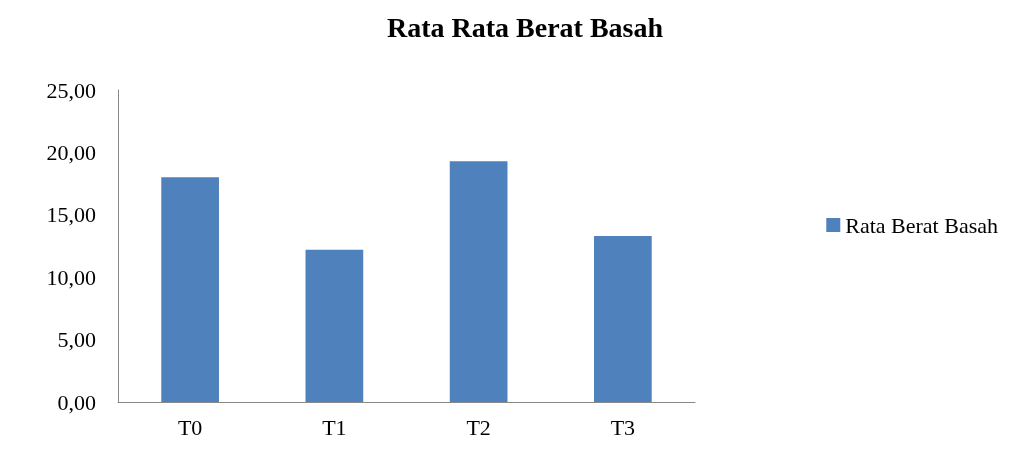  What do you see at coordinates (76, 340) in the screenshot?
I see `y-tick-label: 5,00` at bounding box center [76, 340].